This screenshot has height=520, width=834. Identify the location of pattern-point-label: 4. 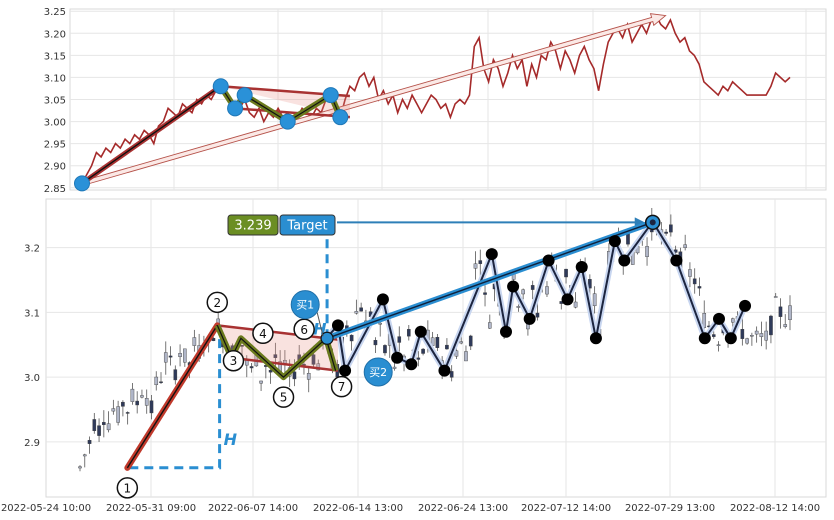
(263, 334).